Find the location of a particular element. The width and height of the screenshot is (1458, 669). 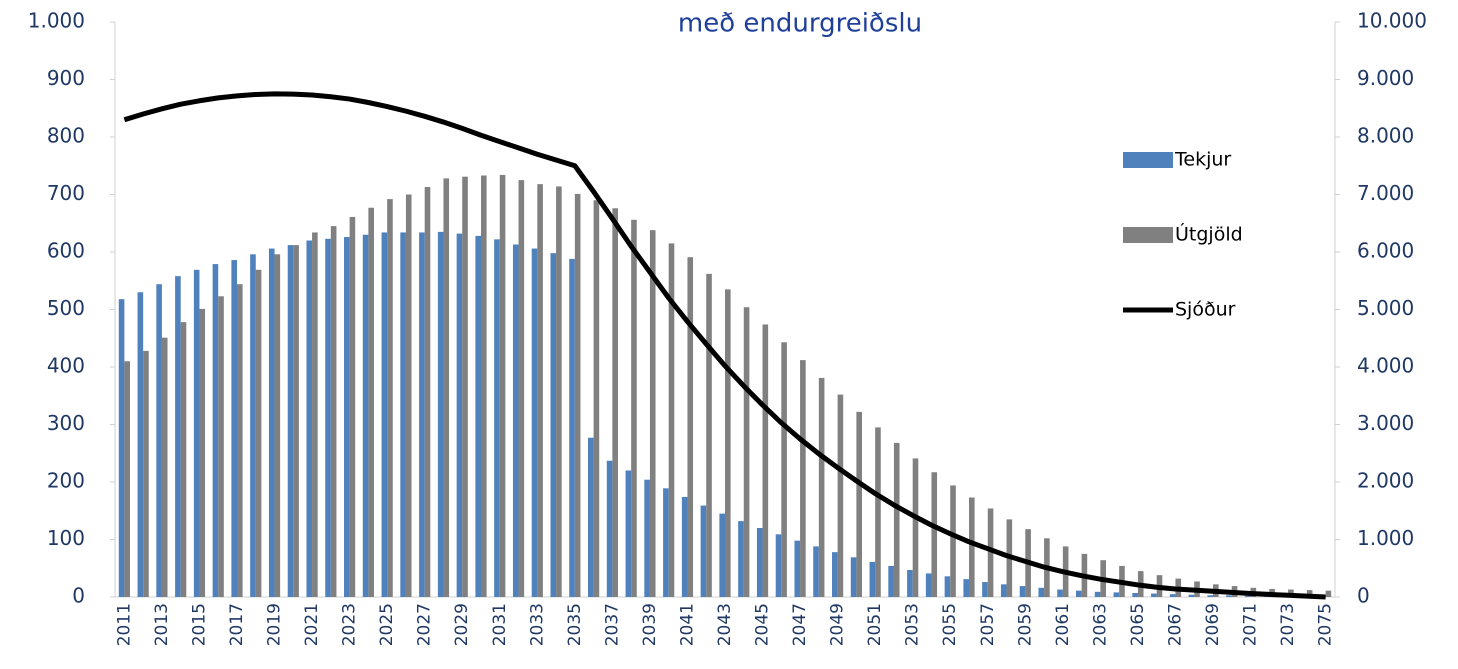

x-tick-label: 2067 is located at coordinates (1175, 624).